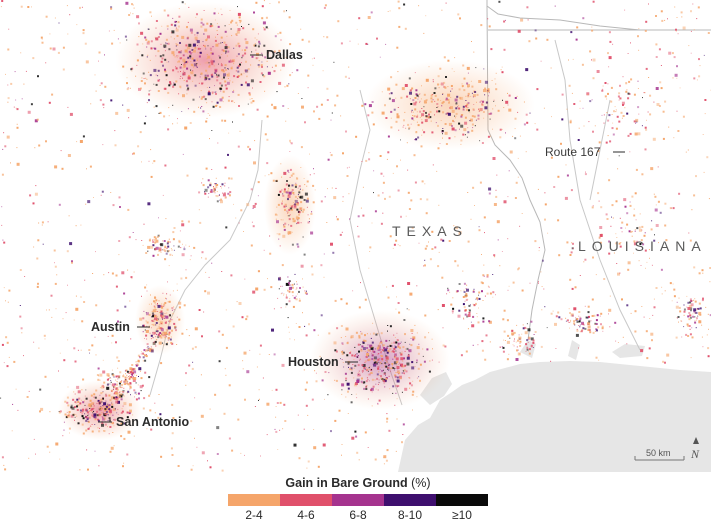 The image size is (711, 527). What do you see at coordinates (628, 351) in the screenshot?
I see `white-lake` at bounding box center [628, 351].